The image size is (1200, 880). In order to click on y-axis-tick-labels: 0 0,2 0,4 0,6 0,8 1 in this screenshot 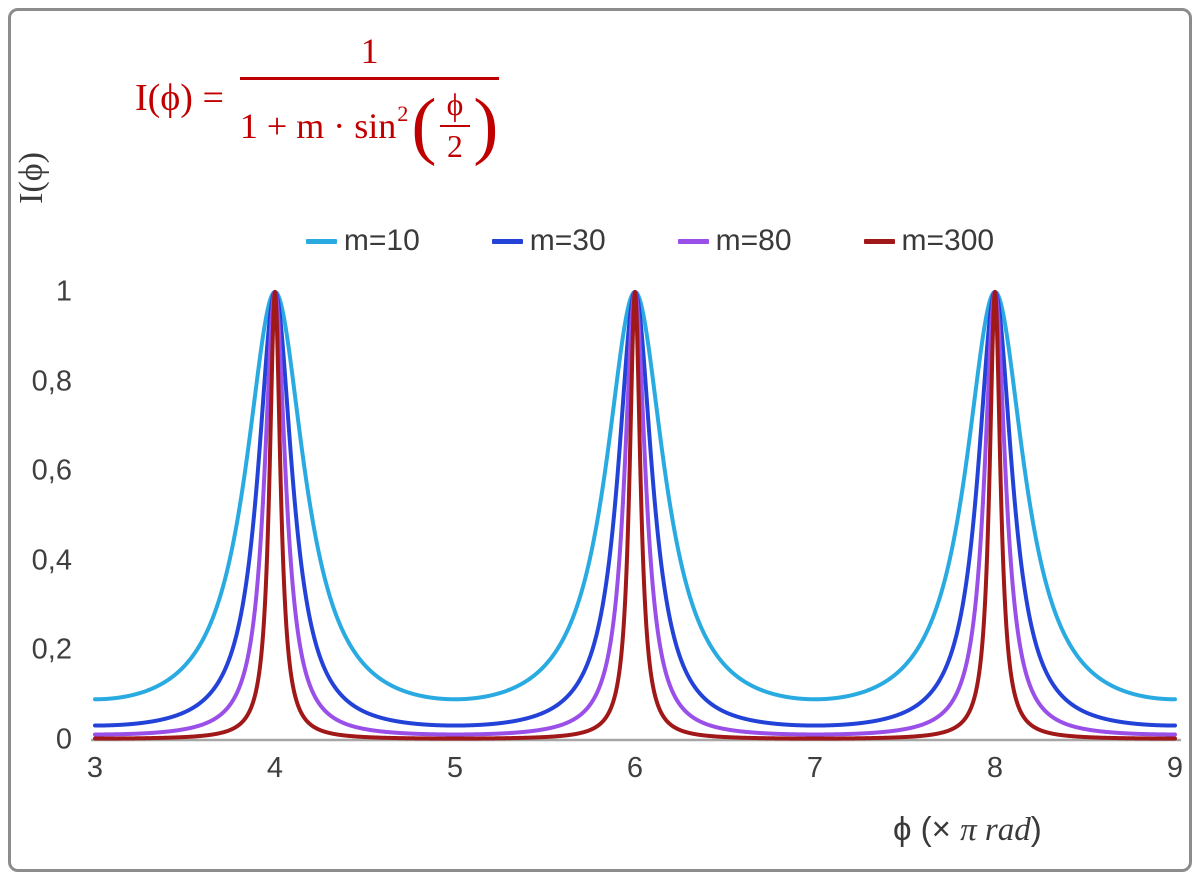, I will do `click(38, 440)`.